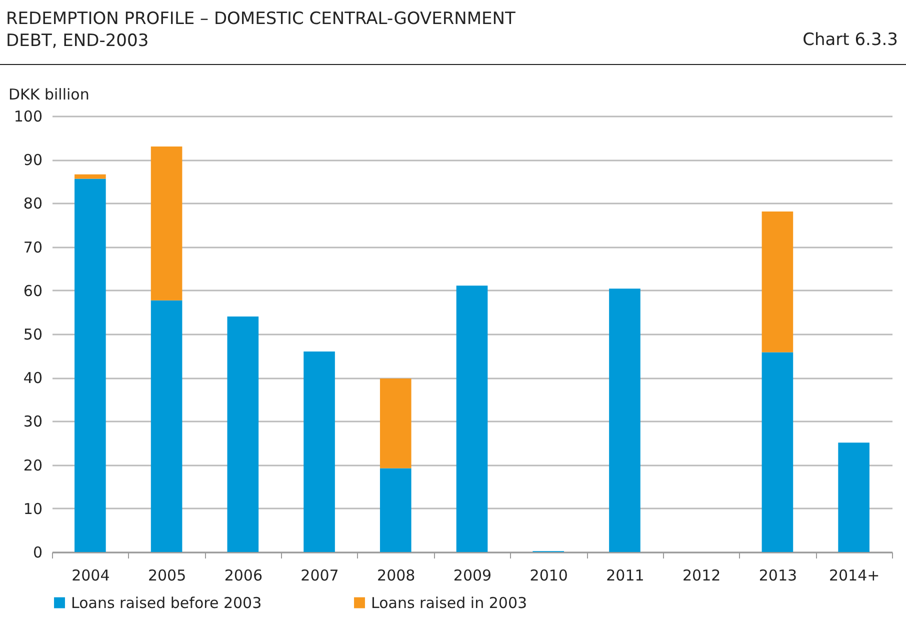 Image resolution: width=906 pixels, height=633 pixels. Describe the element at coordinates (32, 160) in the screenshot. I see `y-tick-label: 90` at that location.